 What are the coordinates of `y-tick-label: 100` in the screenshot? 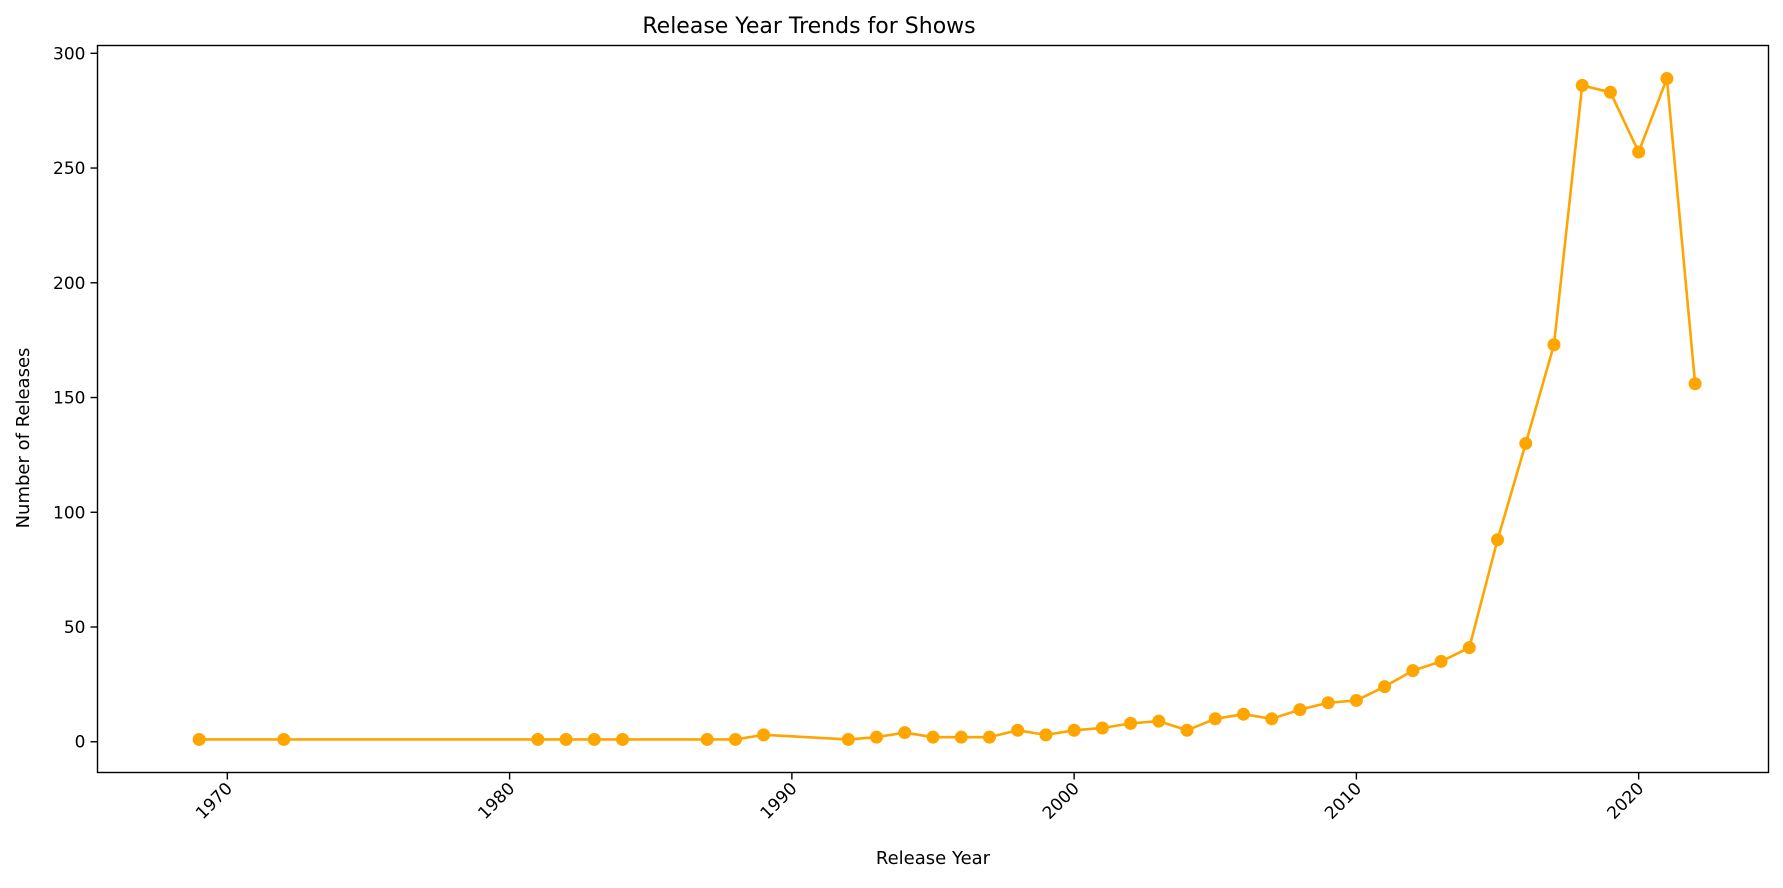 It's located at (69, 513).